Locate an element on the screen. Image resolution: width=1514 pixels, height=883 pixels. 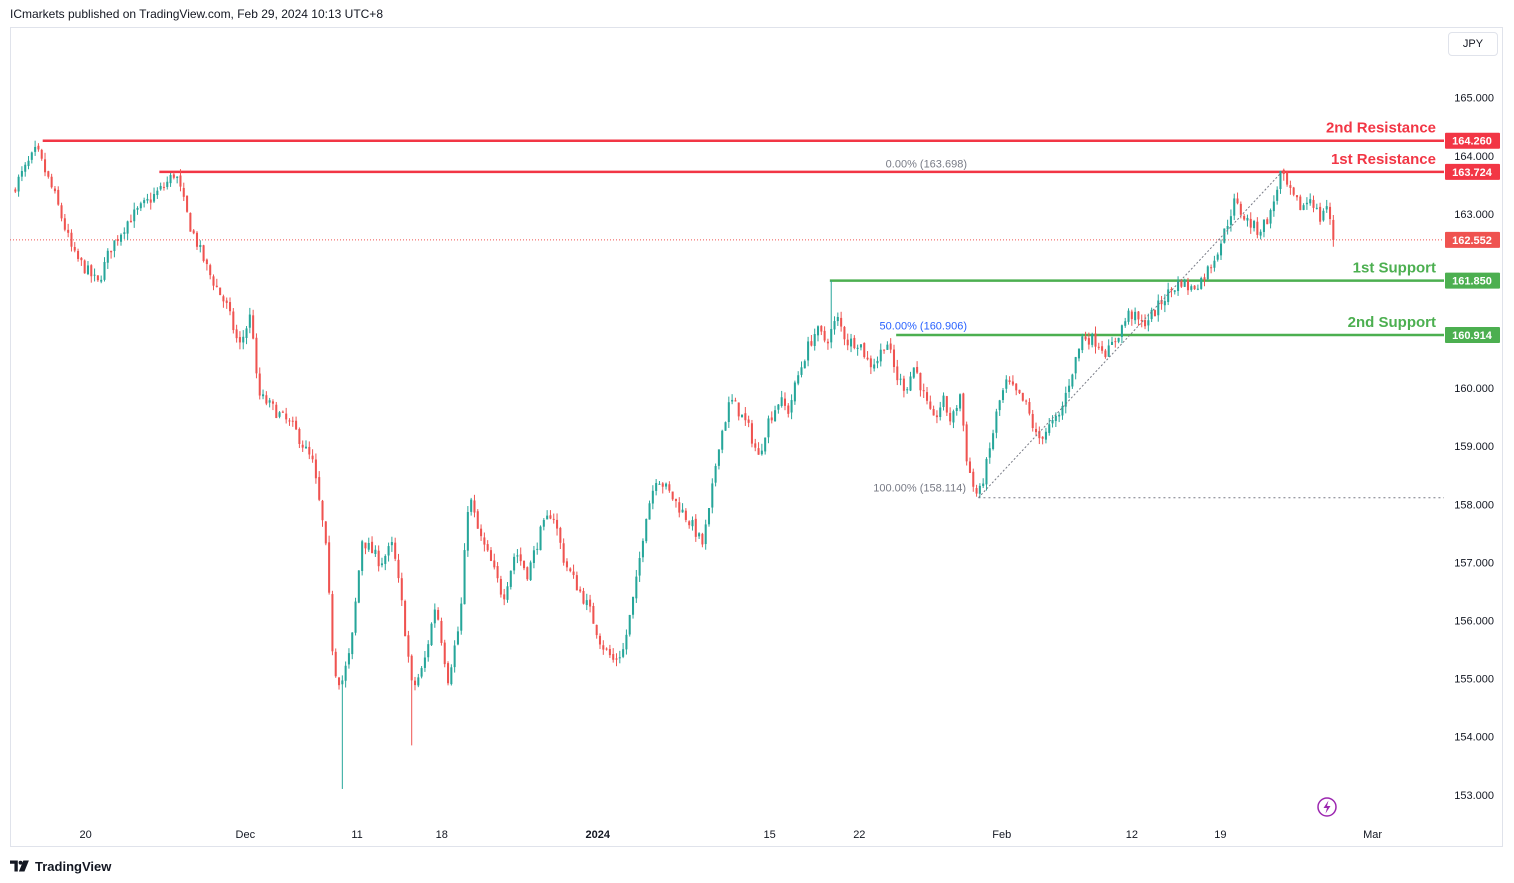
x-tick-label: 15 is located at coordinates (770, 835).